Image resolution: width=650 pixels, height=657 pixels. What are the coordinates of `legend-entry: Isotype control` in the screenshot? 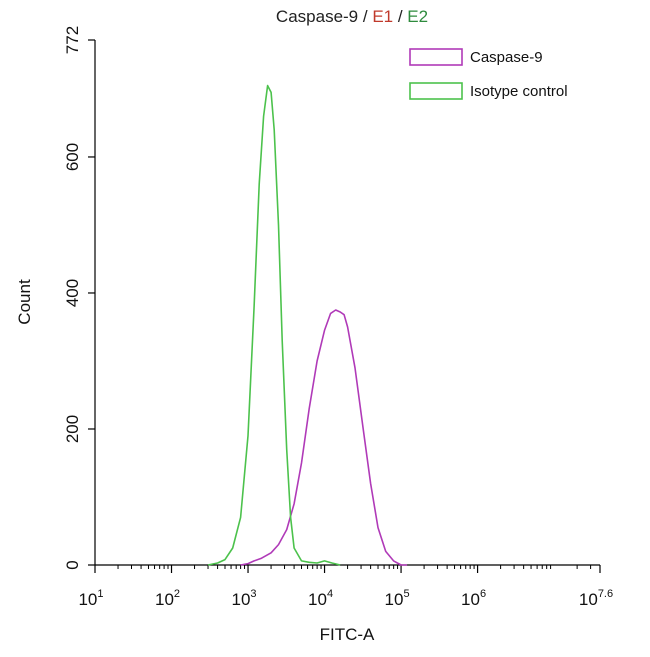 It's located at (519, 91).